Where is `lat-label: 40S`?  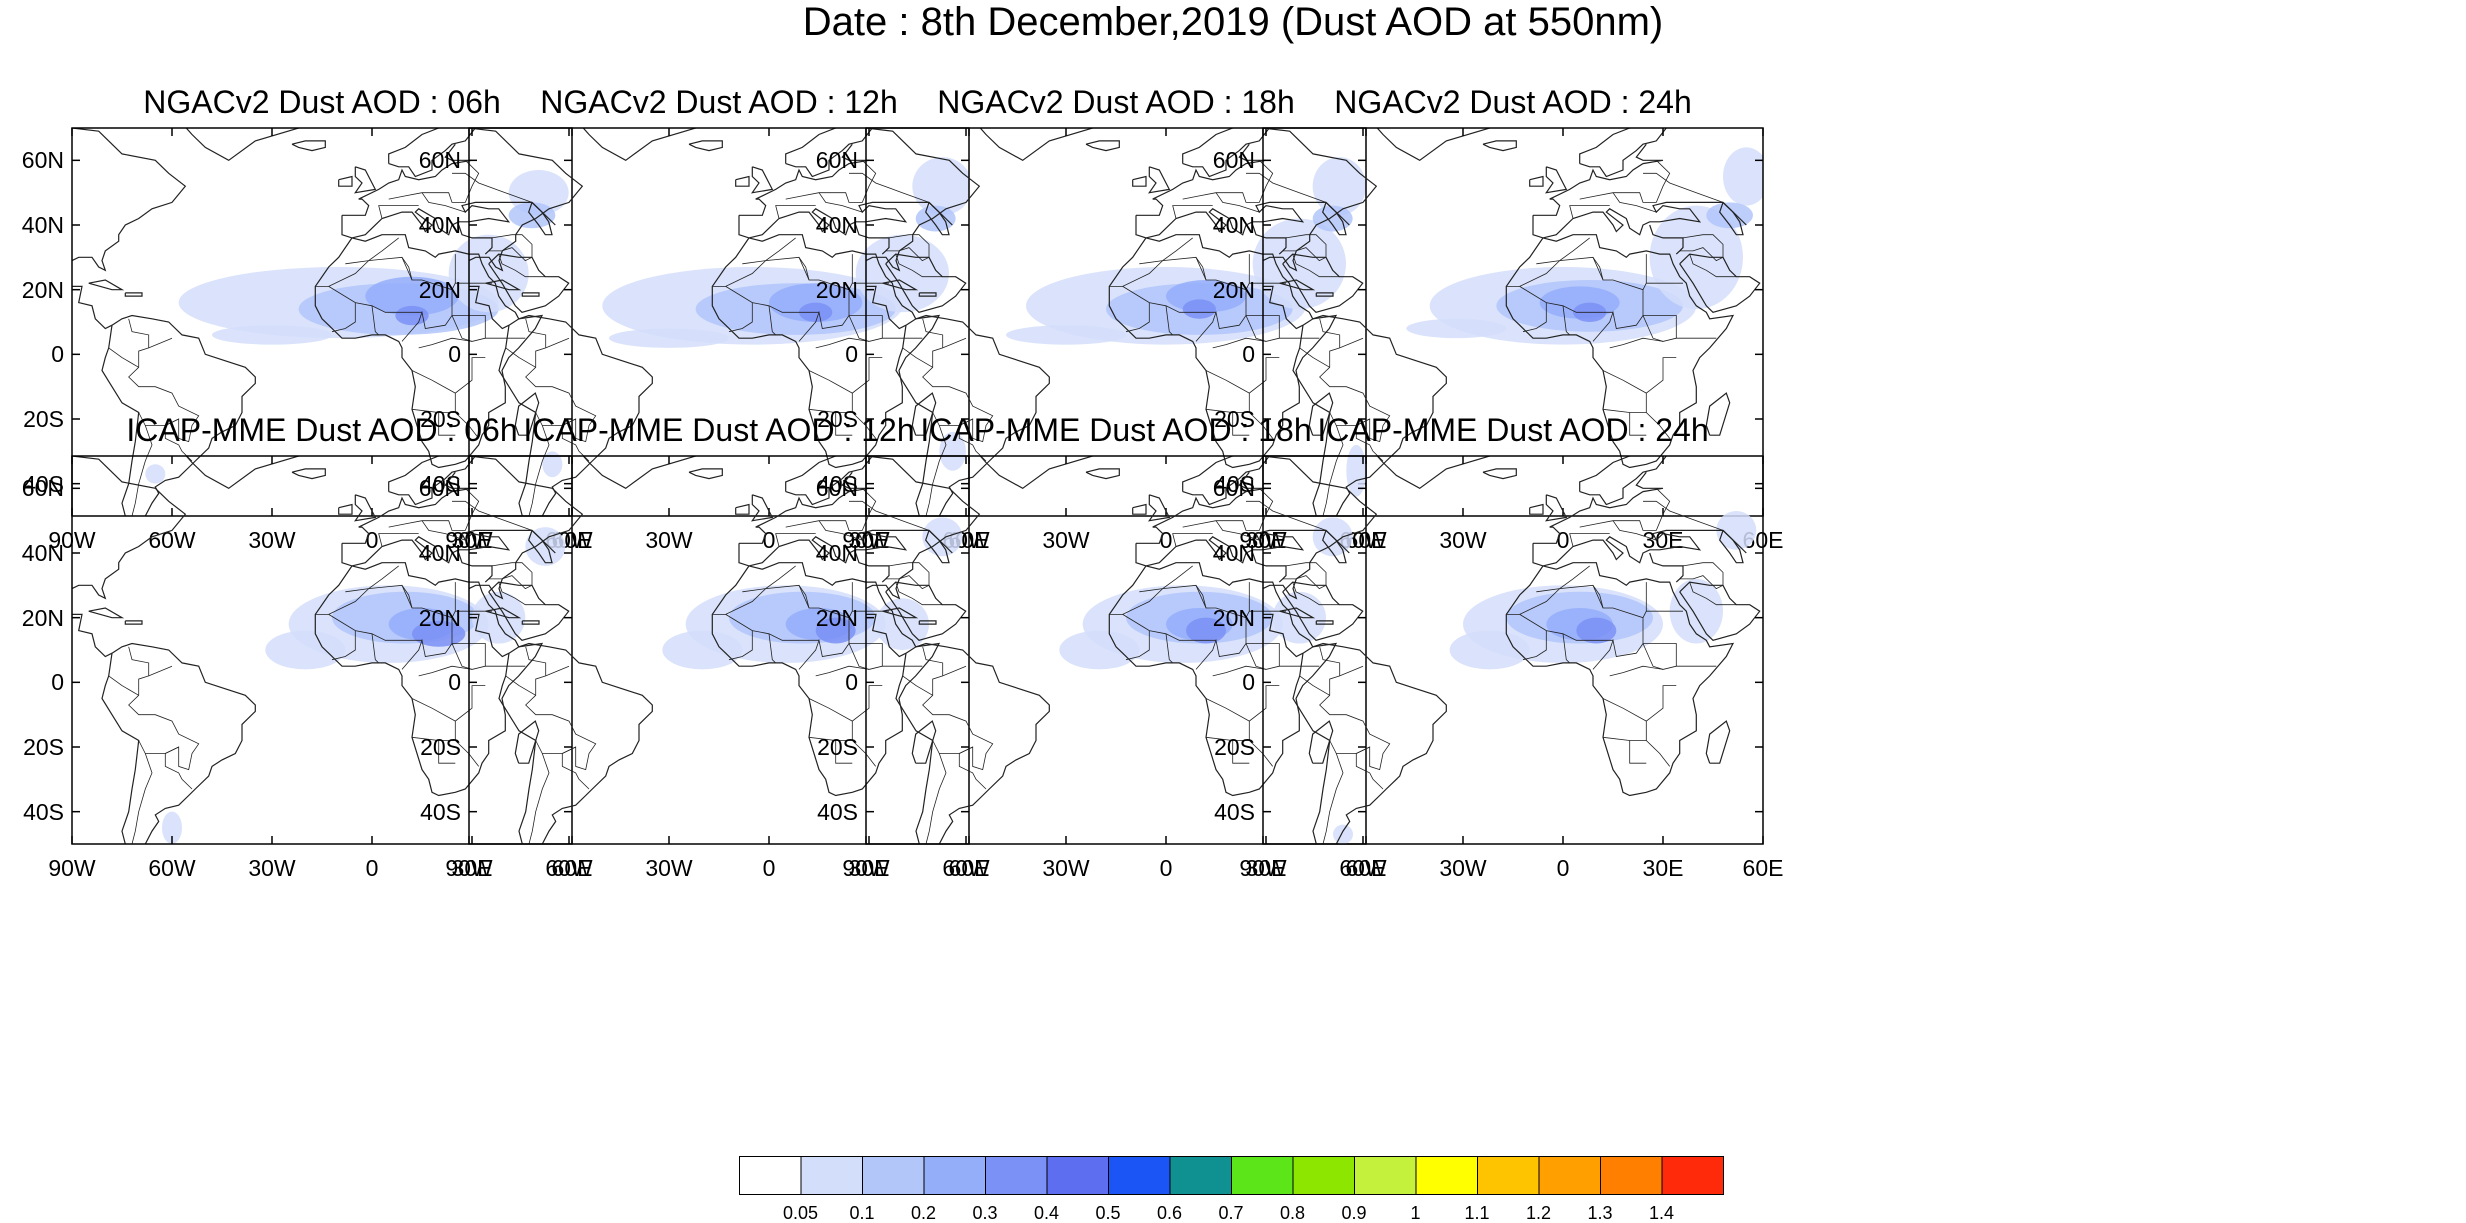 lat-label: 40S is located at coordinates (1234, 811).